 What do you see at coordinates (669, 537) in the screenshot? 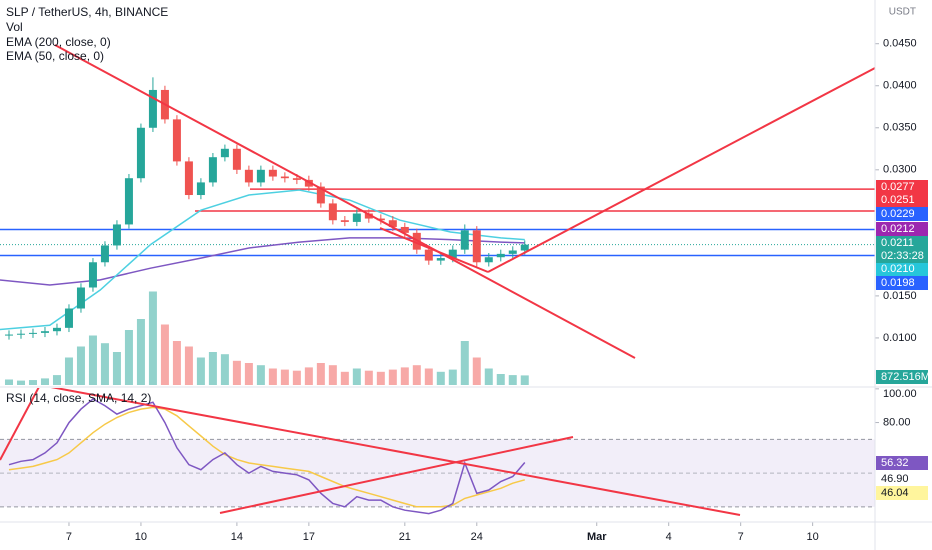
I see `x-tick-label: 4` at bounding box center [669, 537].